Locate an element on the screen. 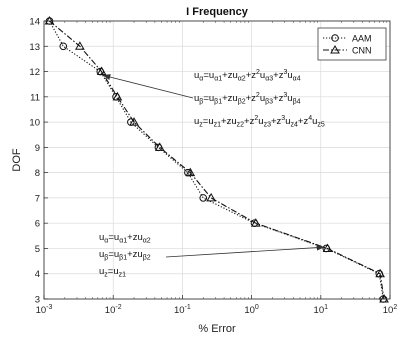 The image size is (401, 339). y-tick-label: 9 is located at coordinates (37, 148).